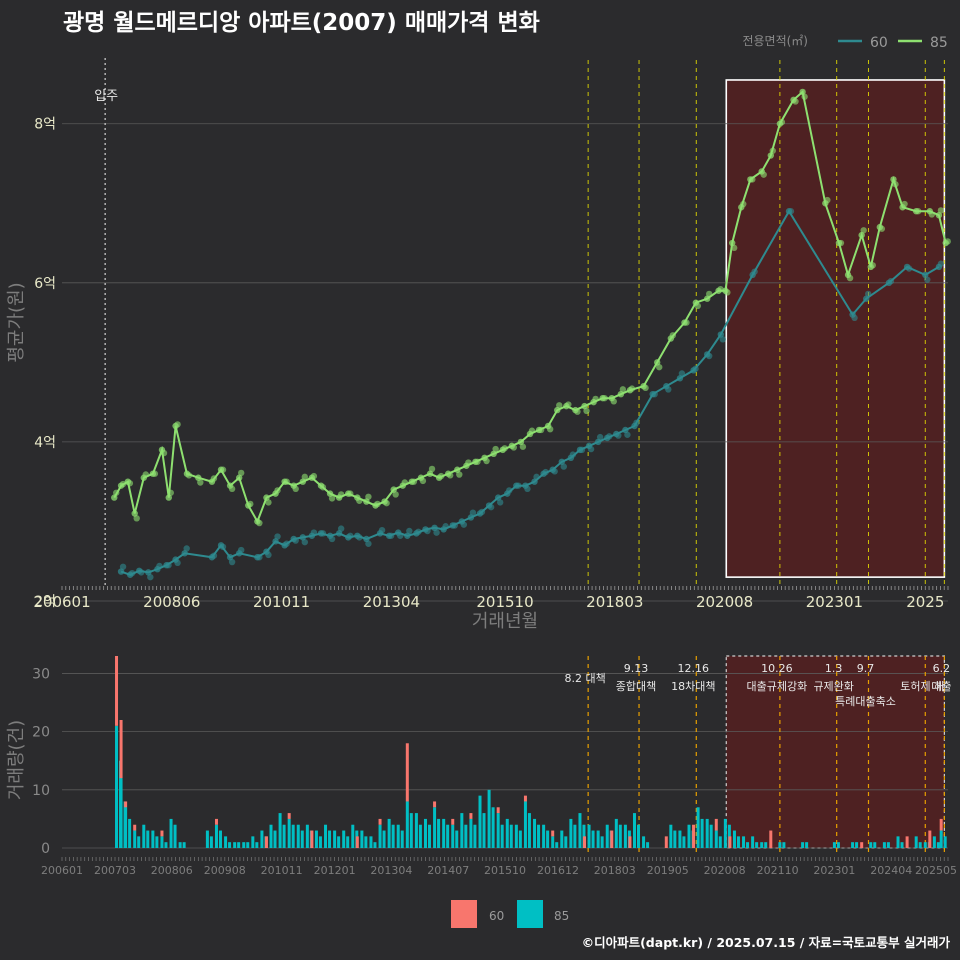 The image size is (960, 960). I want to click on x-tick-label: 201304, so click(391, 602).